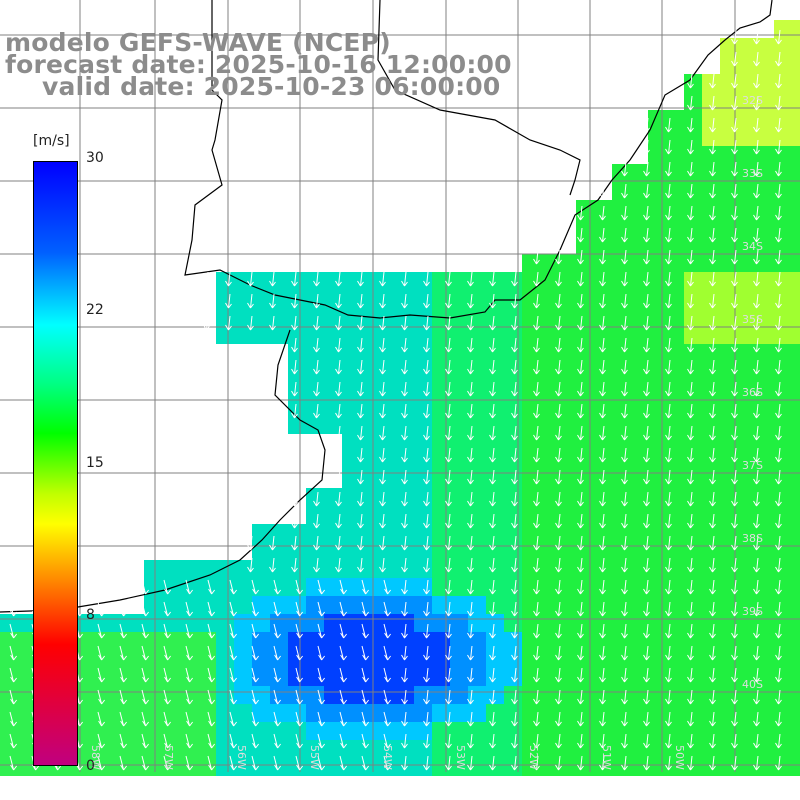 The image size is (800, 800). I want to click on lat-label: 34S, so click(752, 246).